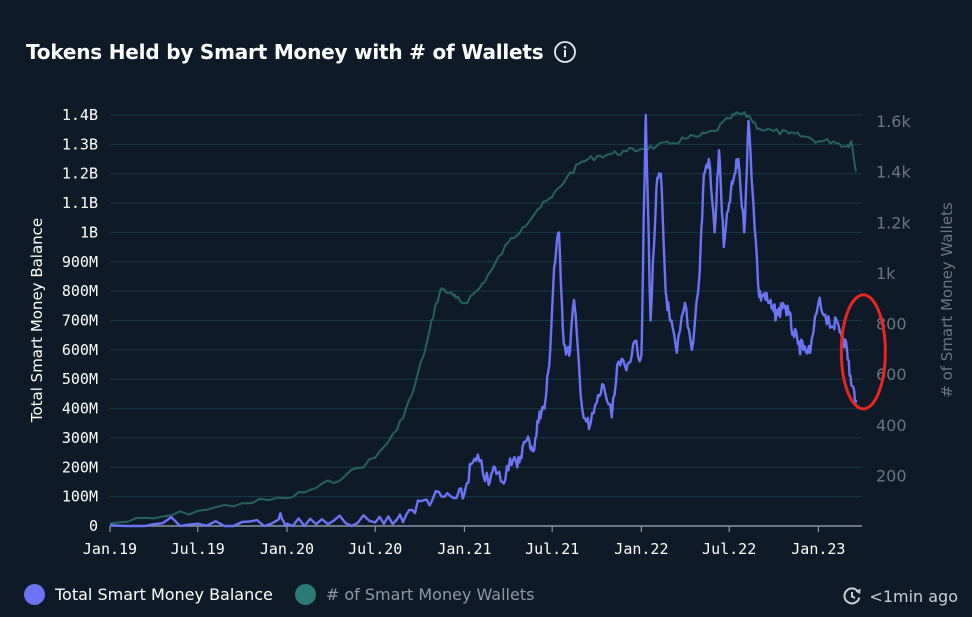  What do you see at coordinates (552, 549) in the screenshot?
I see `x-tick-label: Jul.21` at bounding box center [552, 549].